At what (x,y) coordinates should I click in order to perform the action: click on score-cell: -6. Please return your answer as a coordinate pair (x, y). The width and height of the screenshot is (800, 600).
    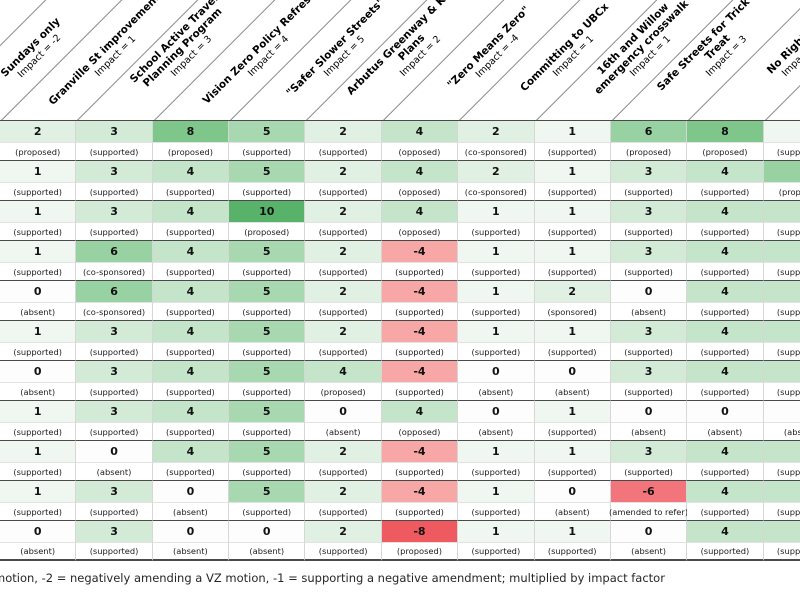
    Looking at the image, I should click on (649, 492).